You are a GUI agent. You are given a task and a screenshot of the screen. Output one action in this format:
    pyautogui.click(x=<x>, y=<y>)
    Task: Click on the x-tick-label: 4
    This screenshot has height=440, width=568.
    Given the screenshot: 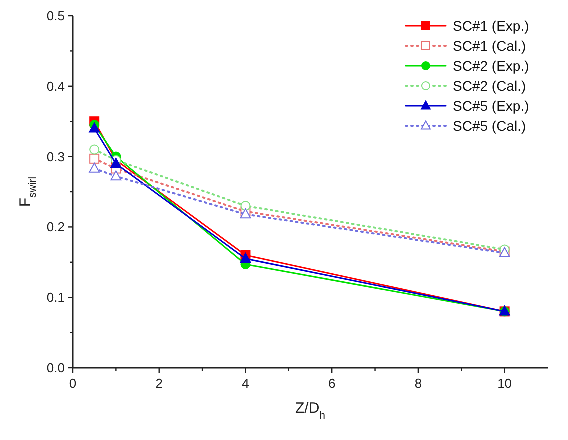 What is the action you would take?
    pyautogui.click(x=246, y=383)
    